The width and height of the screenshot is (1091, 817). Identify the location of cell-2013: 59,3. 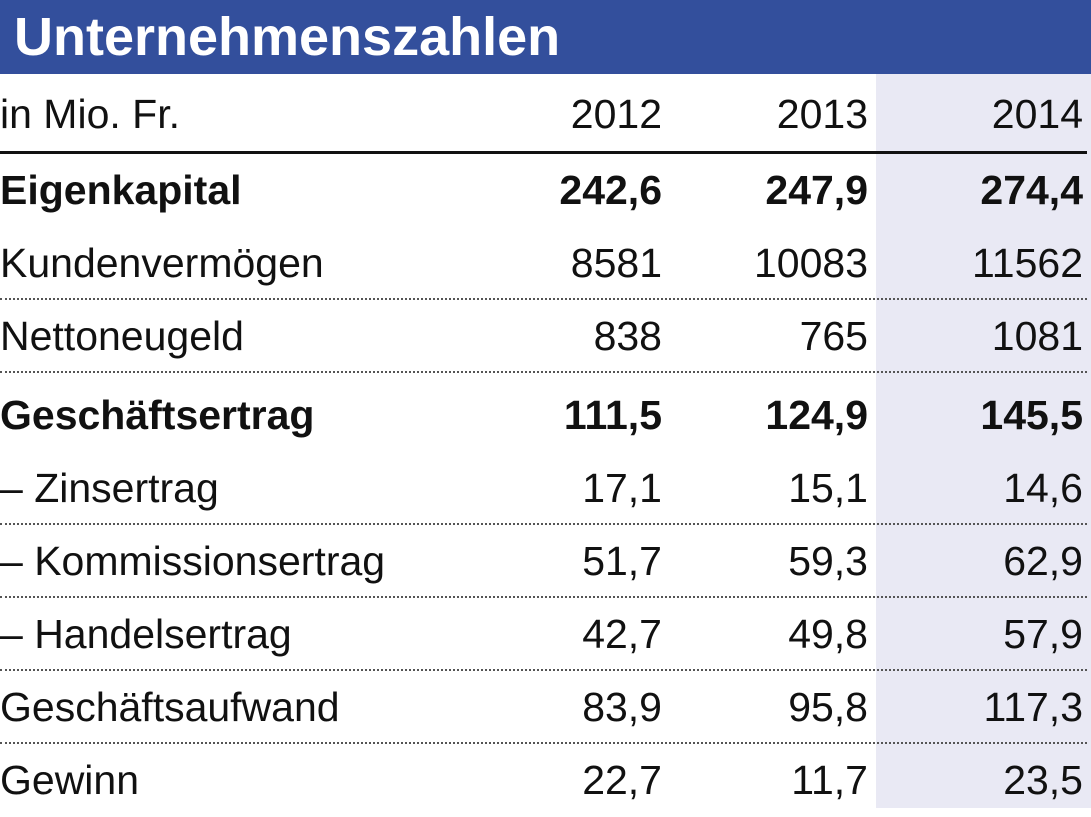
(828, 561).